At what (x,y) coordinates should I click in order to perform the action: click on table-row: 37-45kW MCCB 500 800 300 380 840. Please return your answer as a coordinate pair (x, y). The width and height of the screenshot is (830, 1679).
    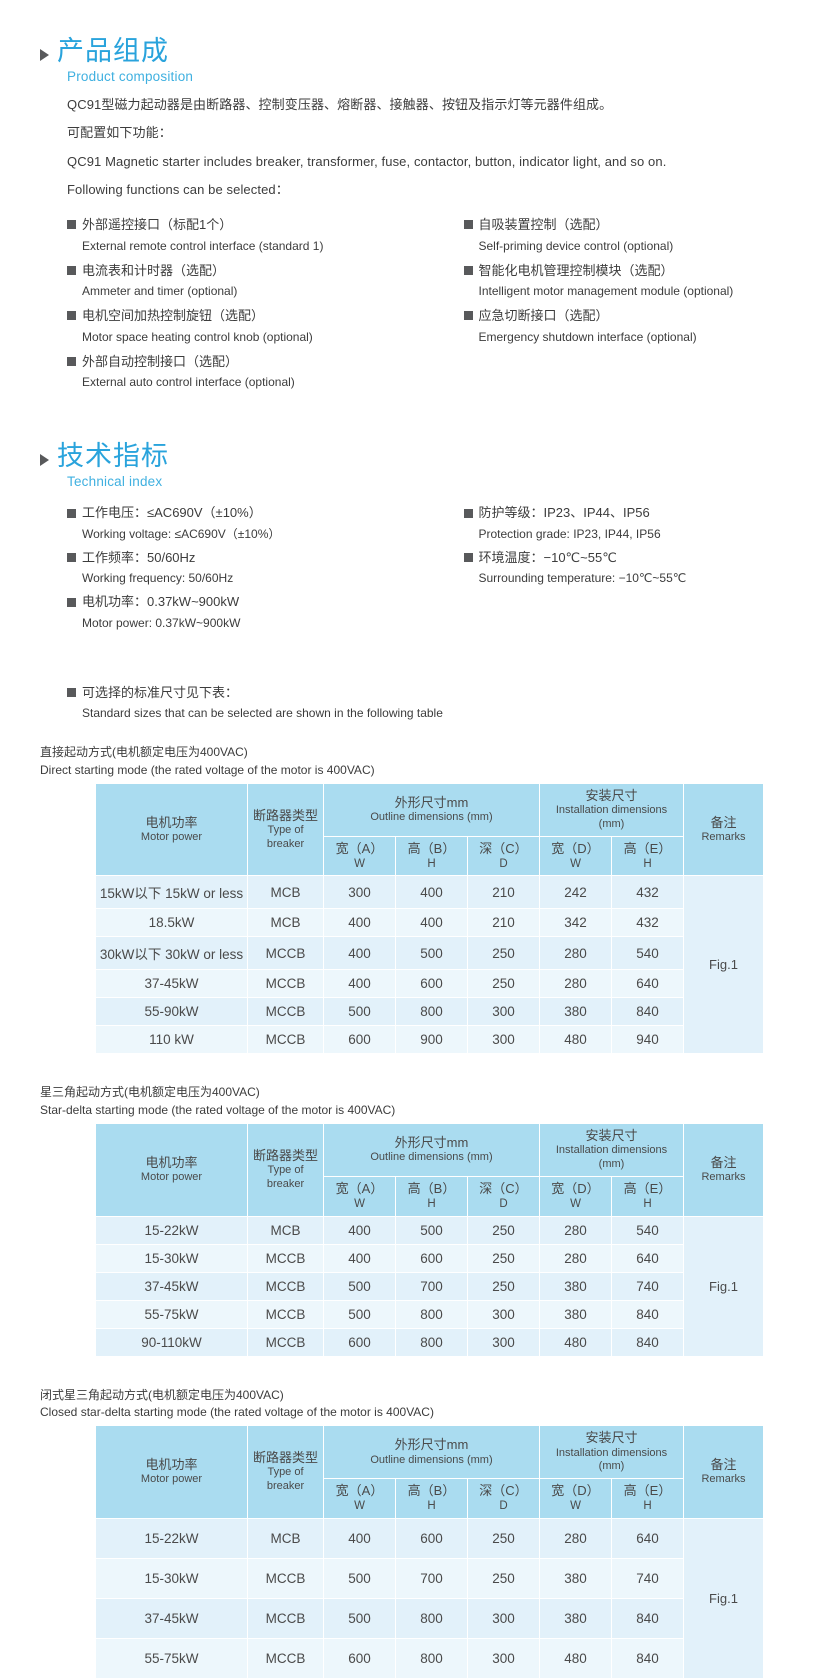
    Looking at the image, I should click on (429, 1618).